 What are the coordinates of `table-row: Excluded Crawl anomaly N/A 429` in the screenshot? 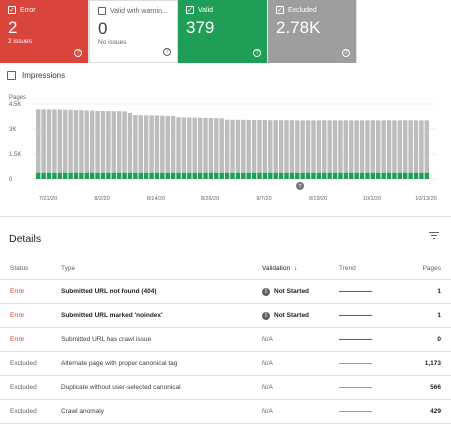 It's located at (225, 412).